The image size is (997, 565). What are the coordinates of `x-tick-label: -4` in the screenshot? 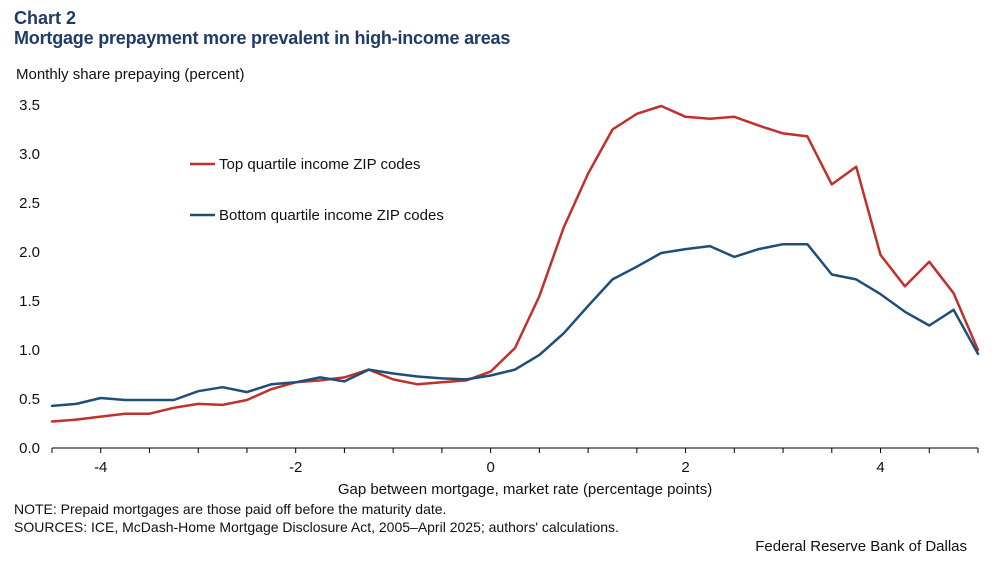 It's located at (100, 467).